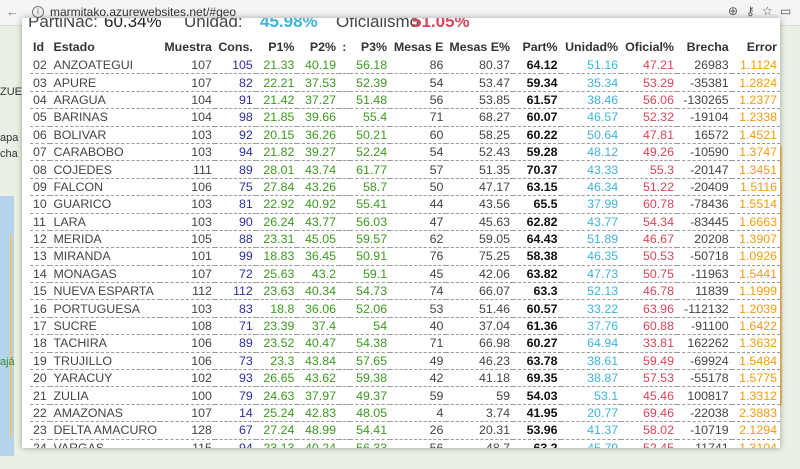 This screenshot has height=469, width=800. I want to click on road-line, so click(11, 336).